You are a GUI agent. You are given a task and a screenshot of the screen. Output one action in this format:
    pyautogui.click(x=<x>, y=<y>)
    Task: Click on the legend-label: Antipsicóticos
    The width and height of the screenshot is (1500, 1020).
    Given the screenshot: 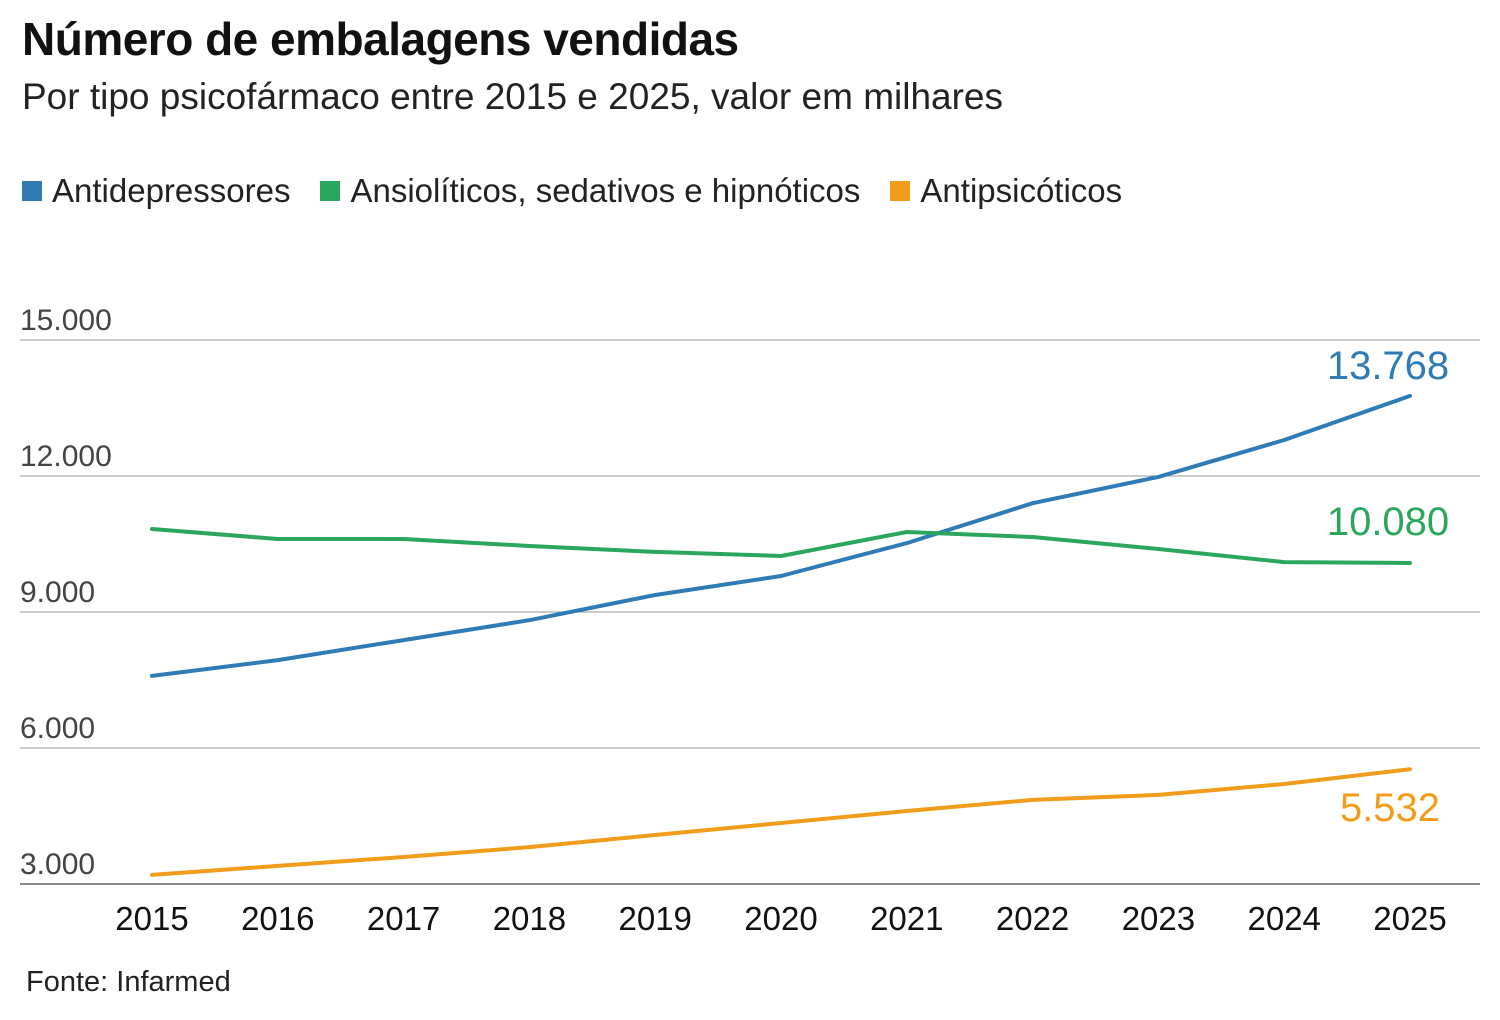 What is the action you would take?
    pyautogui.click(x=1021, y=190)
    